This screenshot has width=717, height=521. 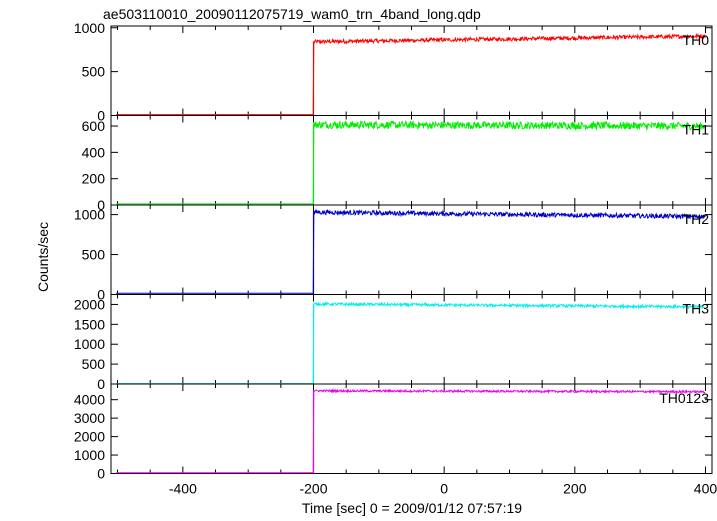 What do you see at coordinates (89, 215) in the screenshot?
I see `y-tick-label-th2: 1000` at bounding box center [89, 215].